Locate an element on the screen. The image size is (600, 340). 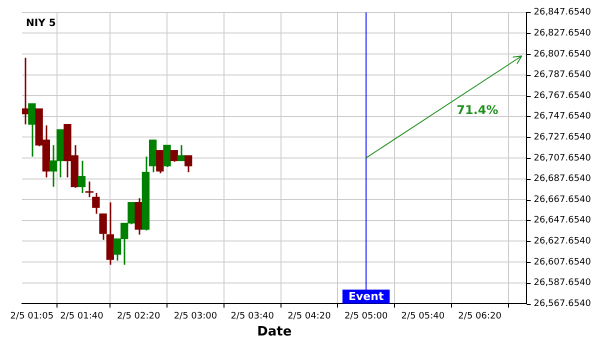
y-tick-label: 26,787.6540 is located at coordinates (563, 75).